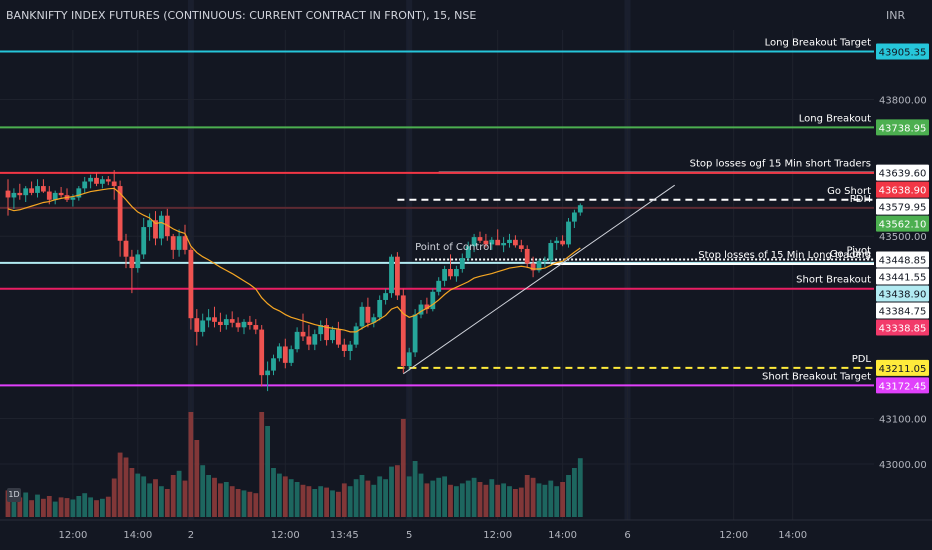 This screenshot has height=550, width=932. Describe the element at coordinates (902, 259) in the screenshot. I see `price-badge-pivot` at that location.